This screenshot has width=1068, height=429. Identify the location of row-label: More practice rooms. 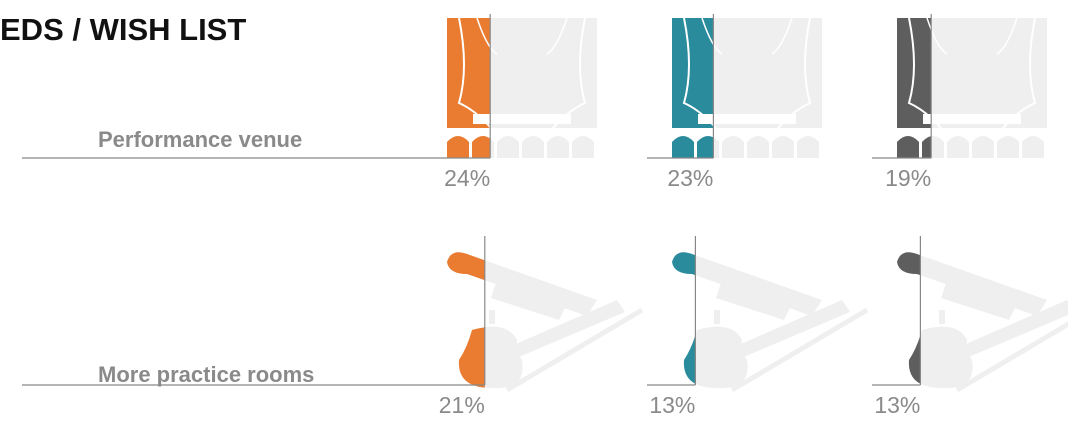
(206, 374).